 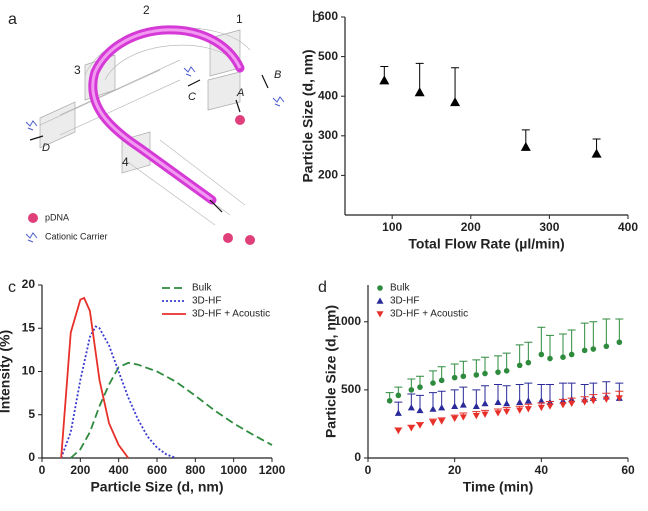 I want to click on x-tick-label: 200, so click(x=471, y=227).